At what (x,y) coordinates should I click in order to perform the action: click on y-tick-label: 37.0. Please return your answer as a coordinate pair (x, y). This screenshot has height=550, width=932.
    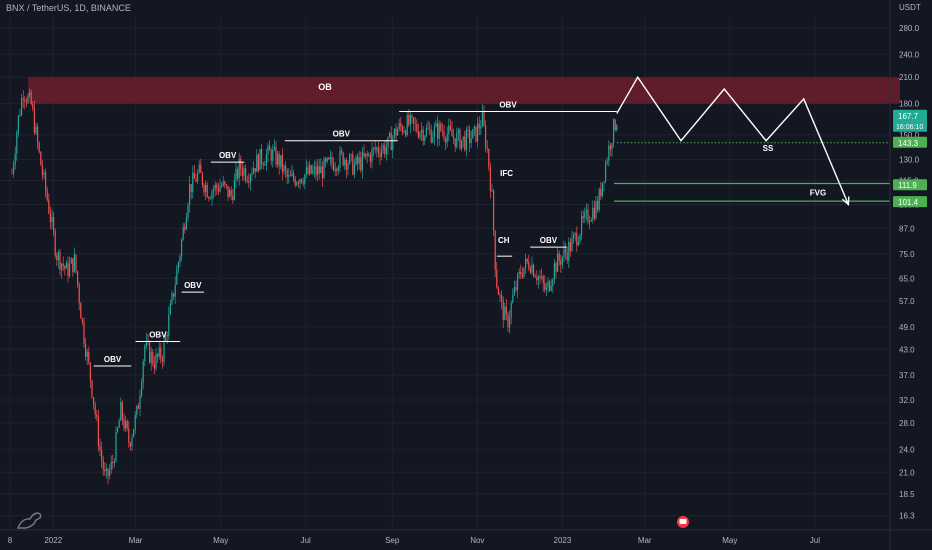
    Looking at the image, I should click on (907, 375).